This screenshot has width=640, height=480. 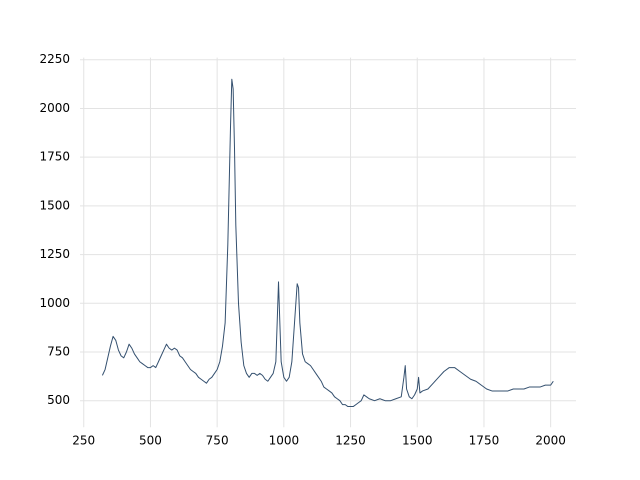 What do you see at coordinates (54, 157) in the screenshot?
I see `y-tick-label: 1750` at bounding box center [54, 157].